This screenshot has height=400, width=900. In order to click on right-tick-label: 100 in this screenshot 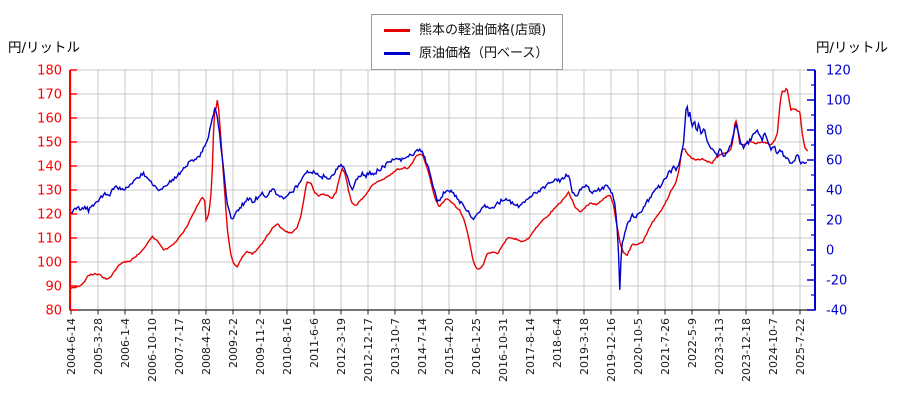, I will do `click(838, 101)`.